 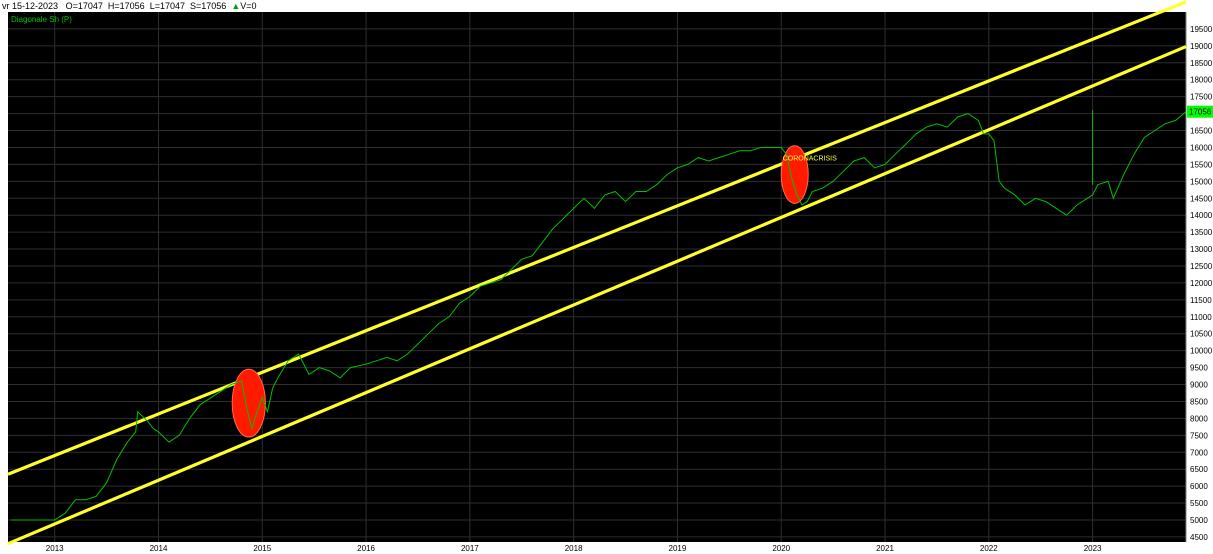 What do you see at coordinates (1199, 452) in the screenshot?
I see `y-tick-label: 7000` at bounding box center [1199, 452].